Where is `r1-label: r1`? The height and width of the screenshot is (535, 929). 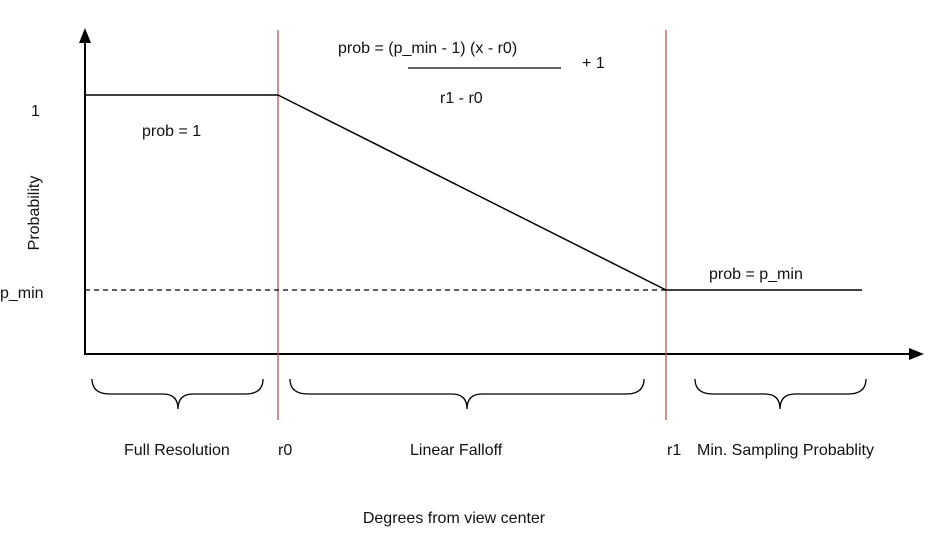
r1-label: r1 is located at coordinates (674, 450).